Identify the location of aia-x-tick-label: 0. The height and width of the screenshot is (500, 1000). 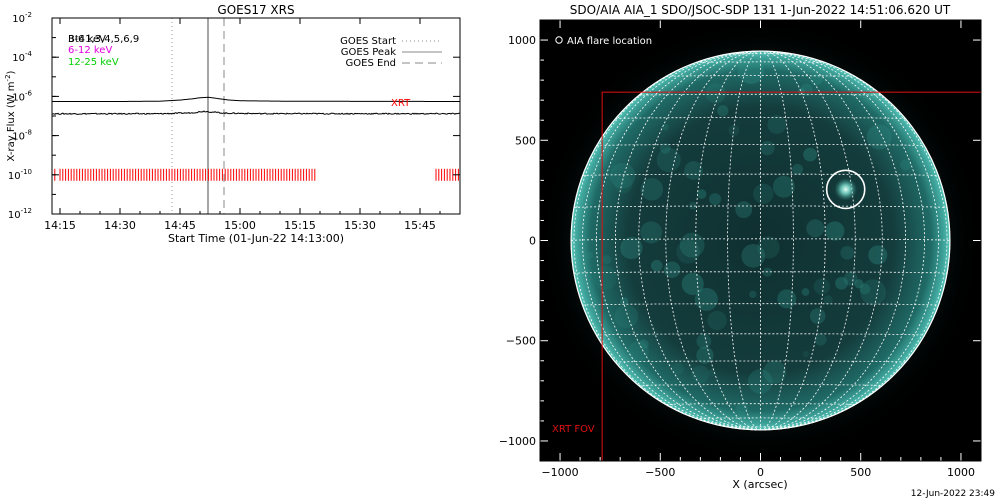
(760, 472).